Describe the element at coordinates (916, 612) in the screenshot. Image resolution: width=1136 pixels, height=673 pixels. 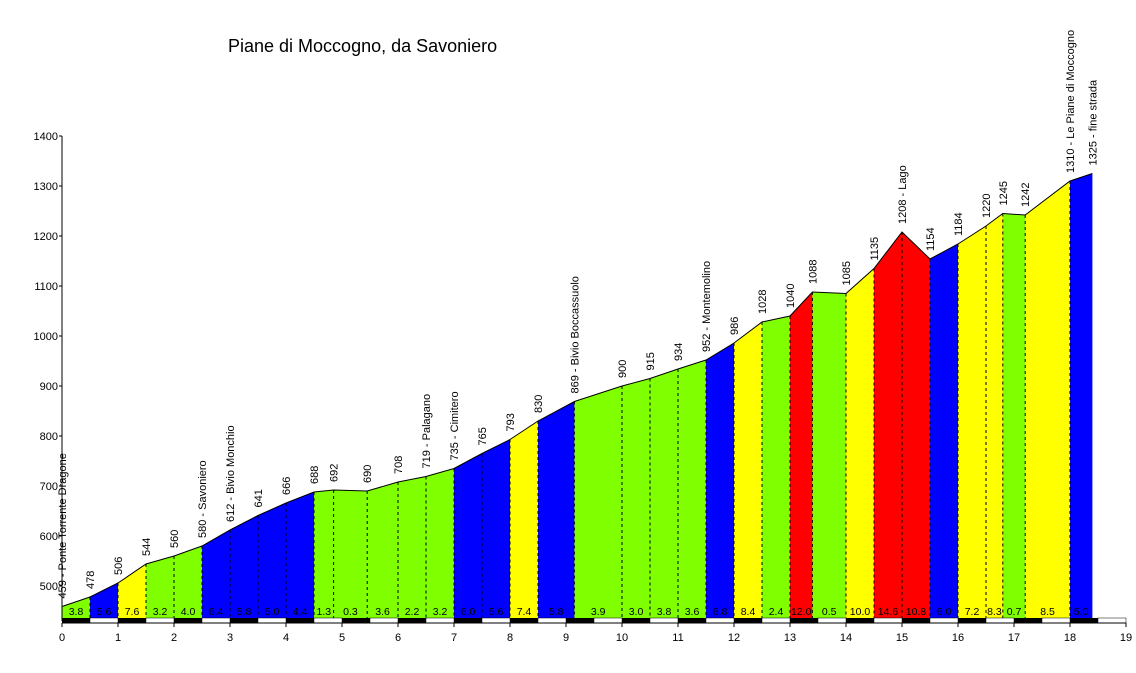
I see `grade-label: 10.8` at that location.